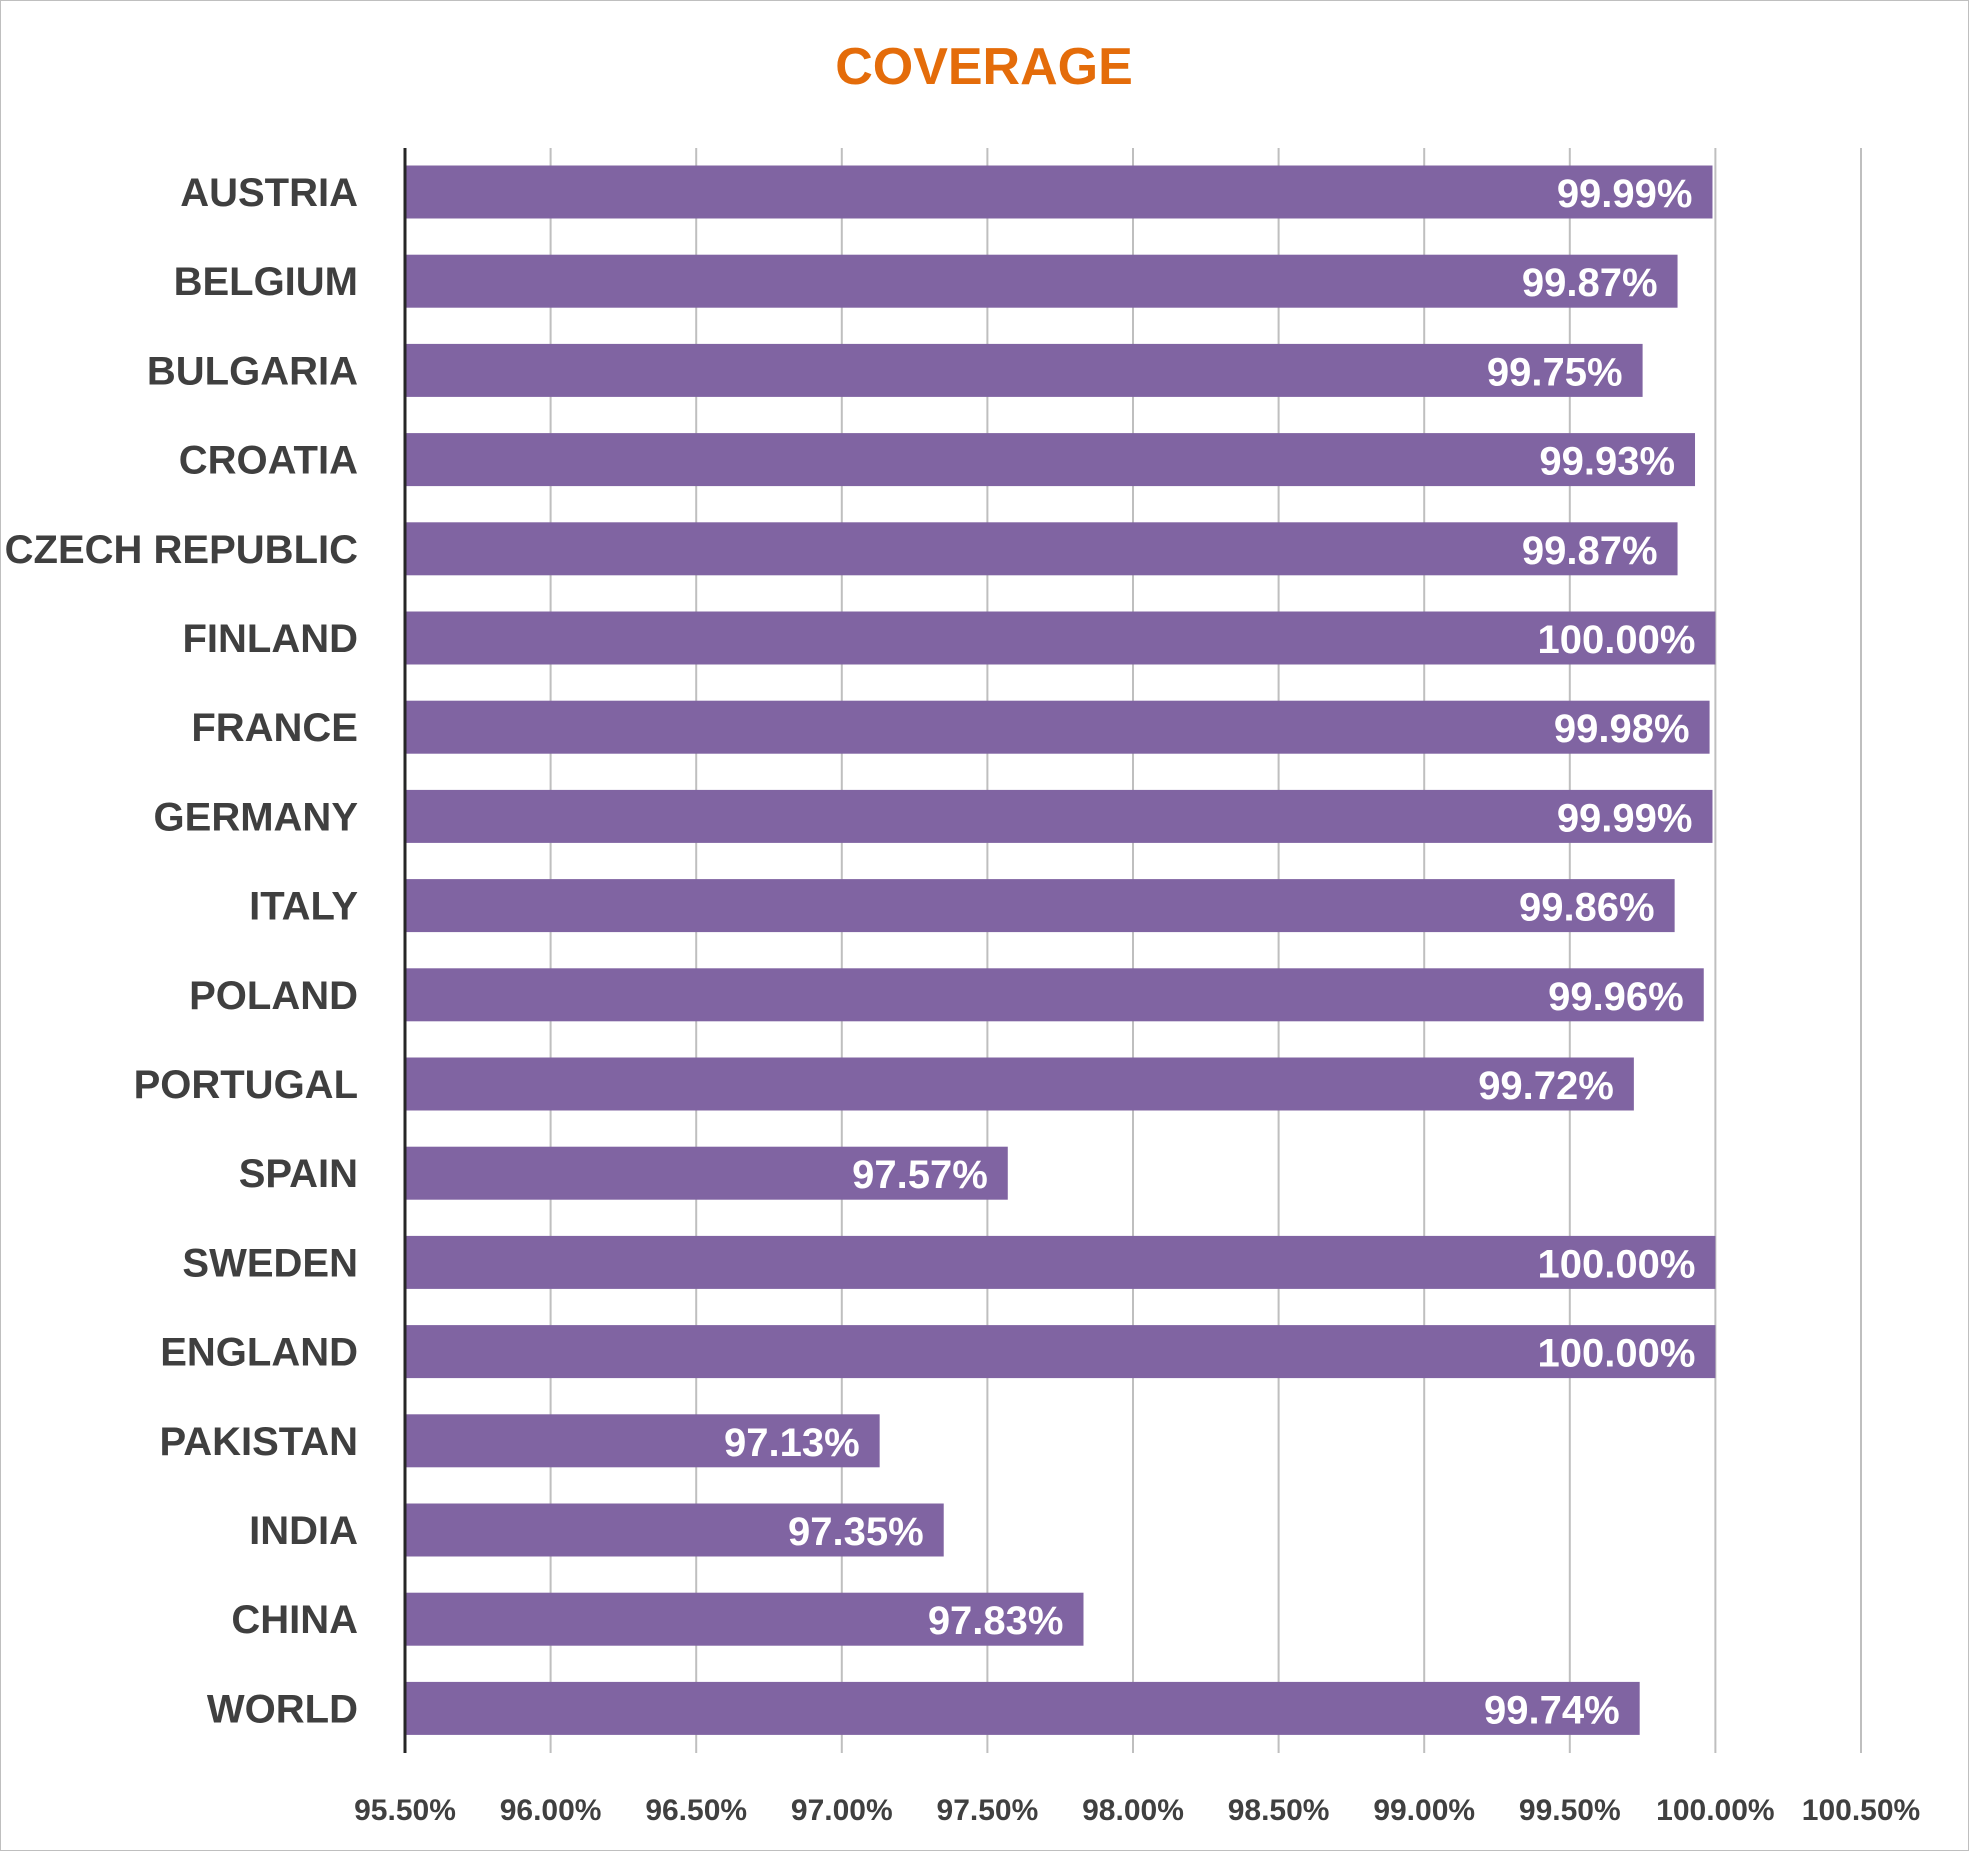 Image resolution: width=1969 pixels, height=1851 pixels. What do you see at coordinates (282, 1709) in the screenshot?
I see `category-label: WORLD` at bounding box center [282, 1709].